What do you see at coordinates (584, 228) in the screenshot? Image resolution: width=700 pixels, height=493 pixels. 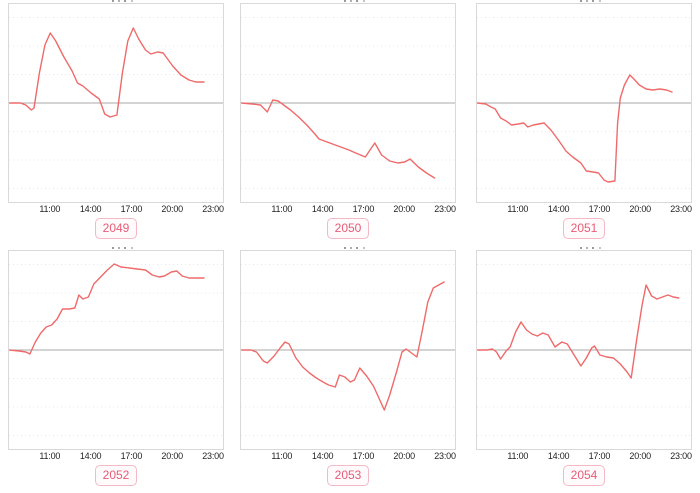 I see `chart-badge: 2051` at bounding box center [584, 228].